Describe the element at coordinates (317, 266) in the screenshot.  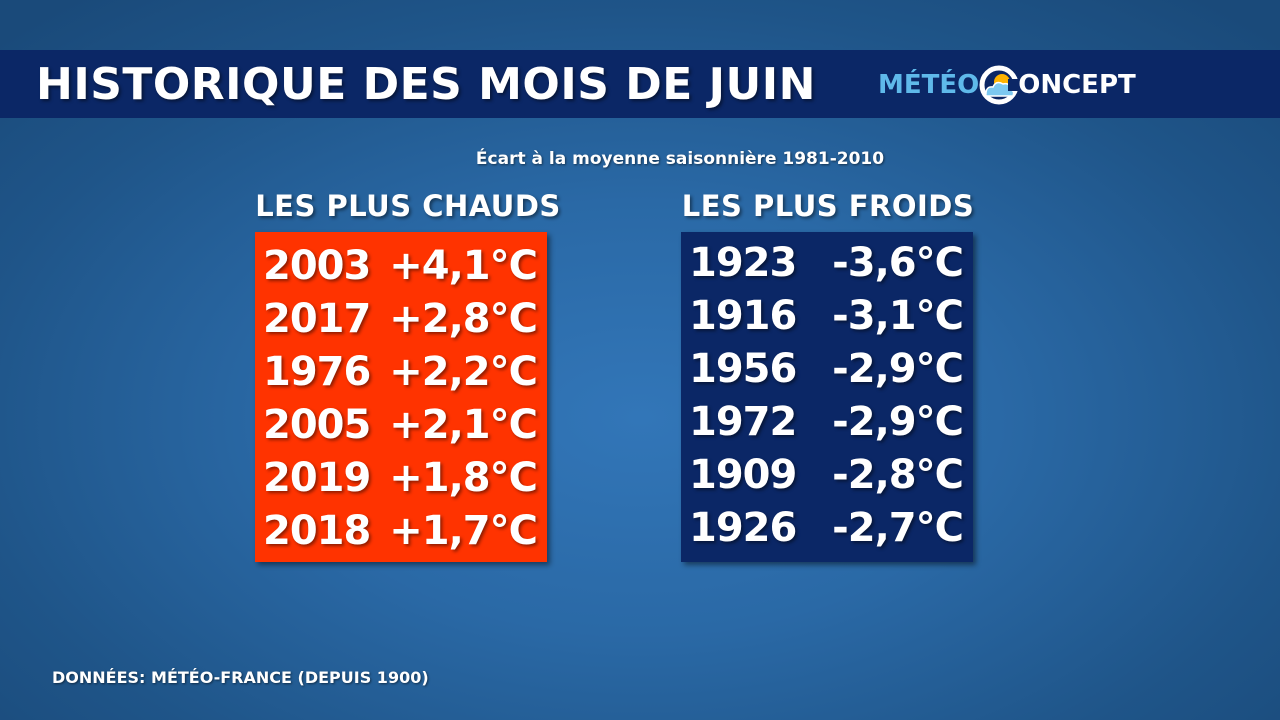
I see `year-label: 2003` at that location.